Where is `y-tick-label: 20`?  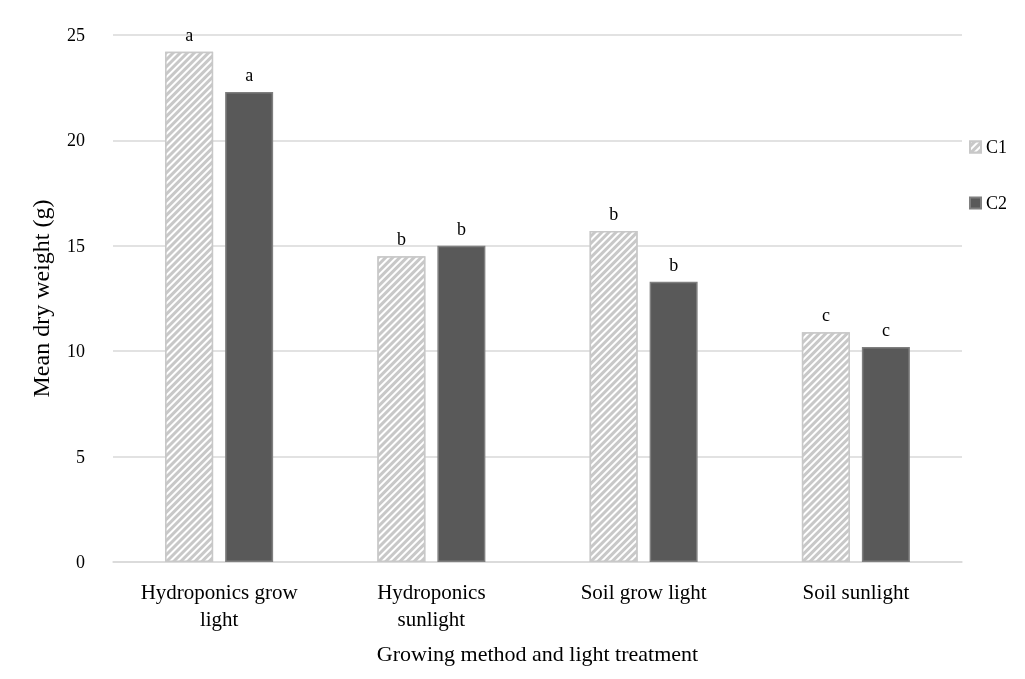
y-tick-label: 20 is located at coordinates (76, 140).